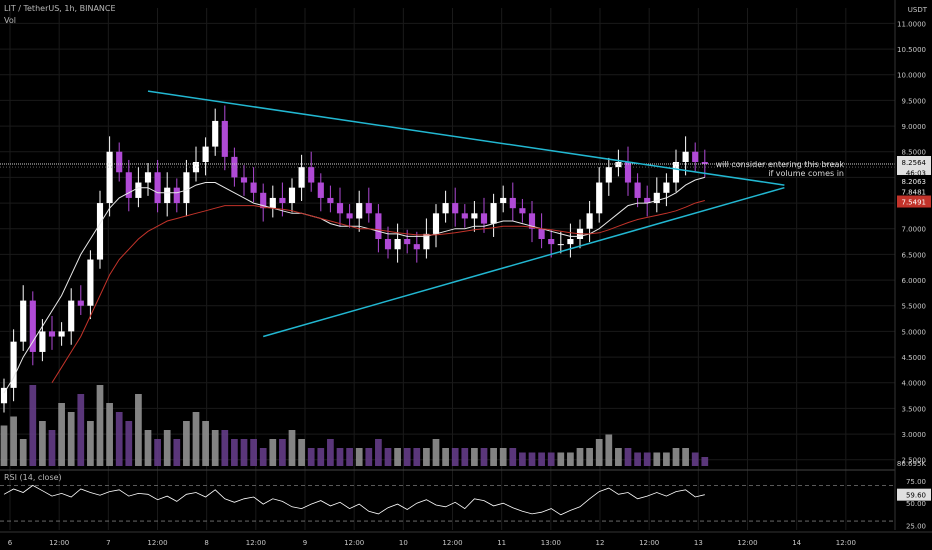  I want to click on rsi-tick-label: 25.00, so click(916, 527).